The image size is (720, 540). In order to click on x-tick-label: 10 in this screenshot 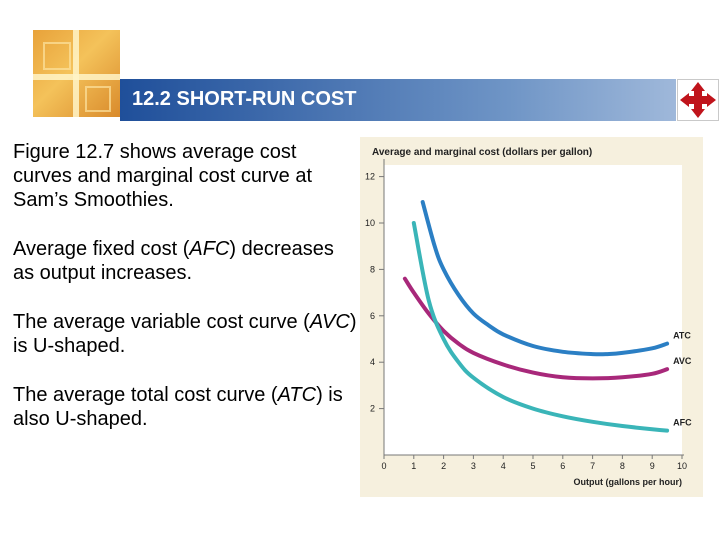, I will do `click(682, 466)`.